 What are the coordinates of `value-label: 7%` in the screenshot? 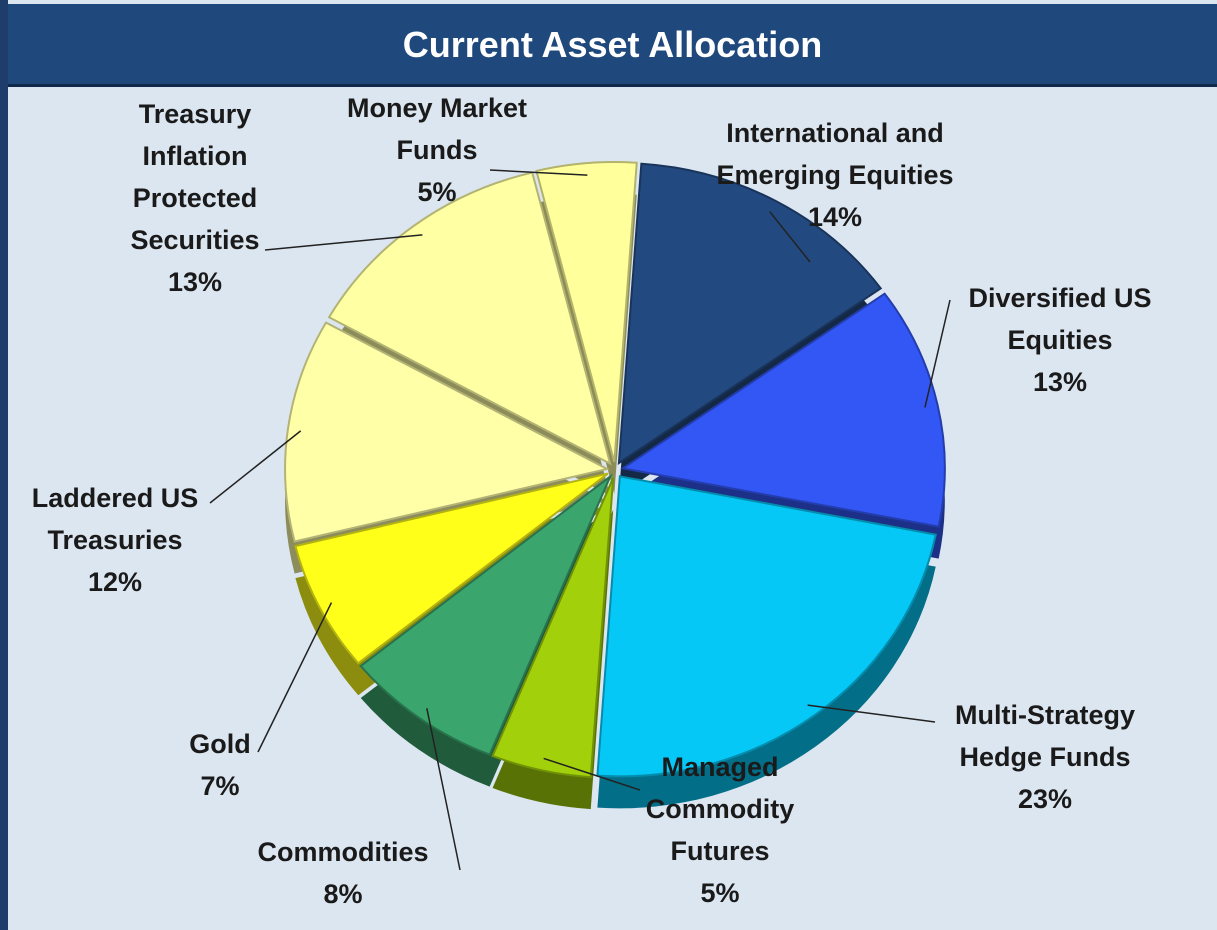 It's located at (220, 786).